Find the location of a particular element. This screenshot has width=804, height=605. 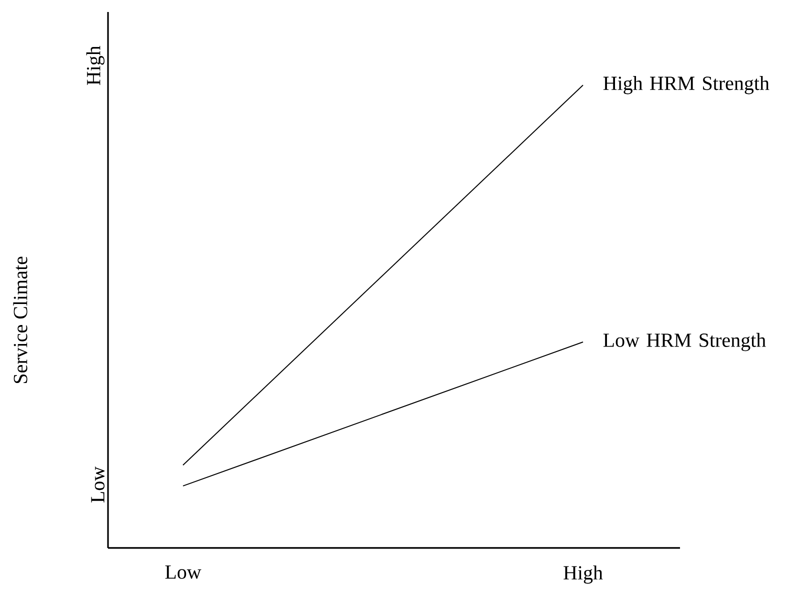

text: Low is located at coordinates (97, 484).